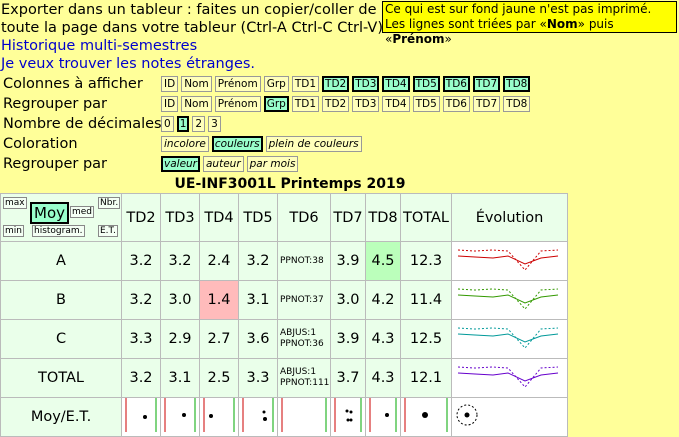 The image size is (679, 437). I want to click on med-button: med, so click(82, 212).